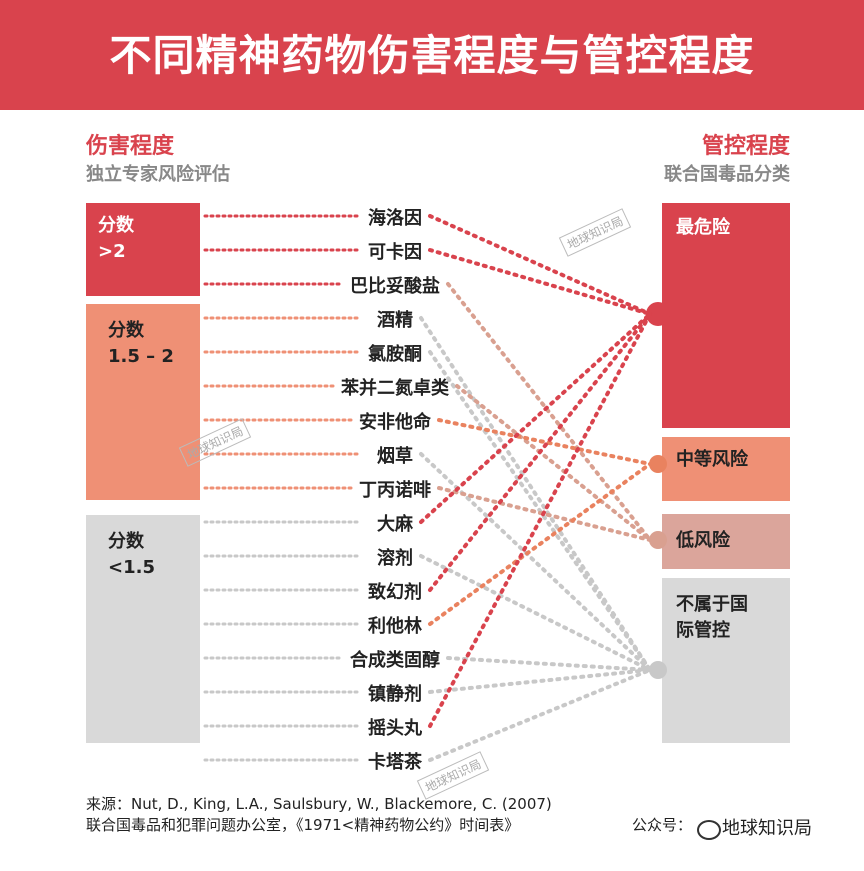  What do you see at coordinates (395, 762) in the screenshot?
I see `drug-label: 卡塔茶` at bounding box center [395, 762].